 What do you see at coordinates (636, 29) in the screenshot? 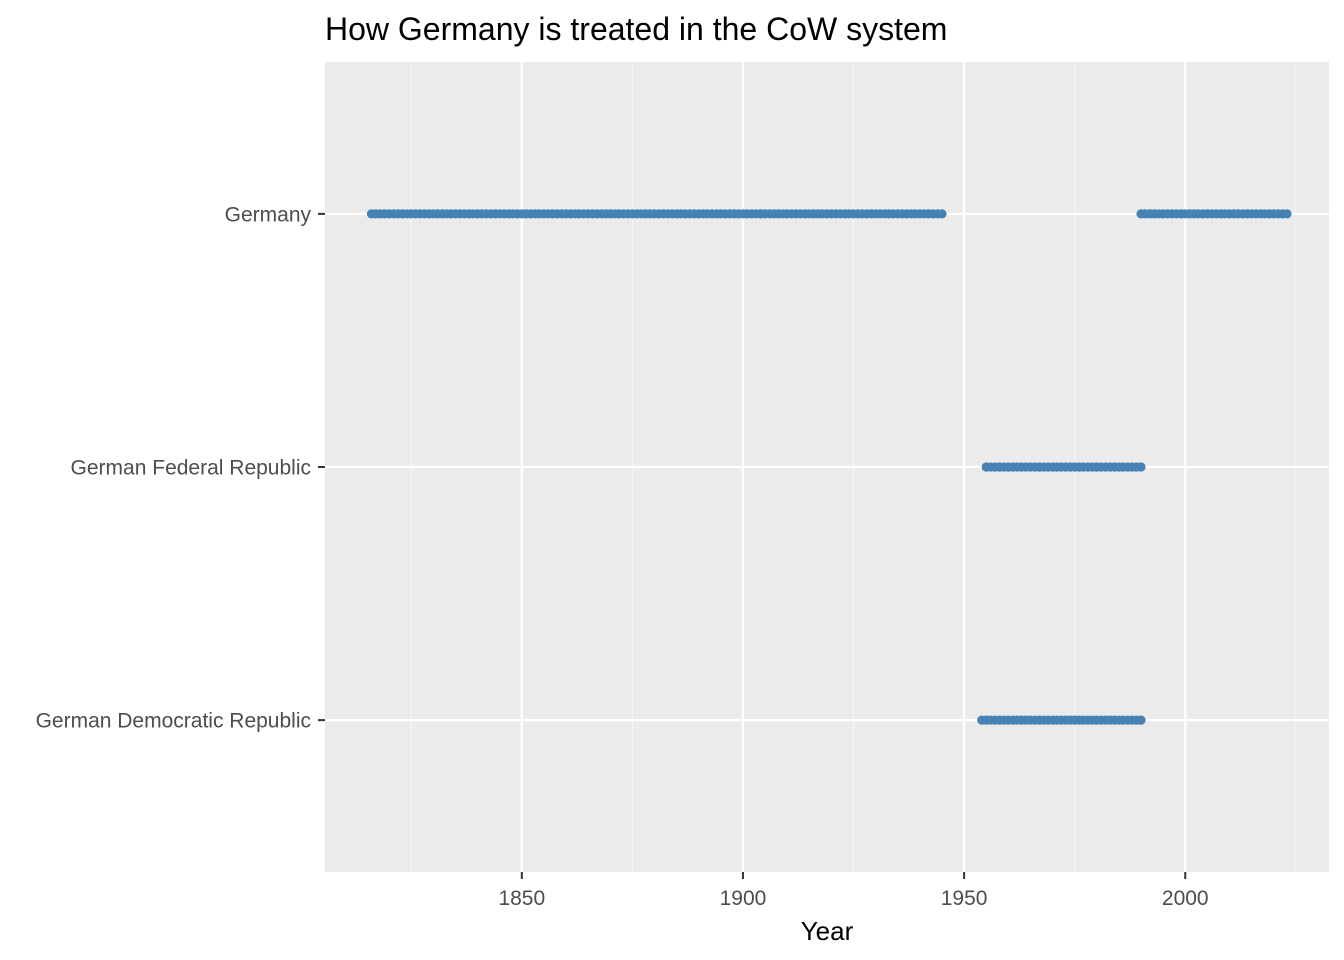
I see `chart-title: How Germany is treated in the CoW system` at bounding box center [636, 29].